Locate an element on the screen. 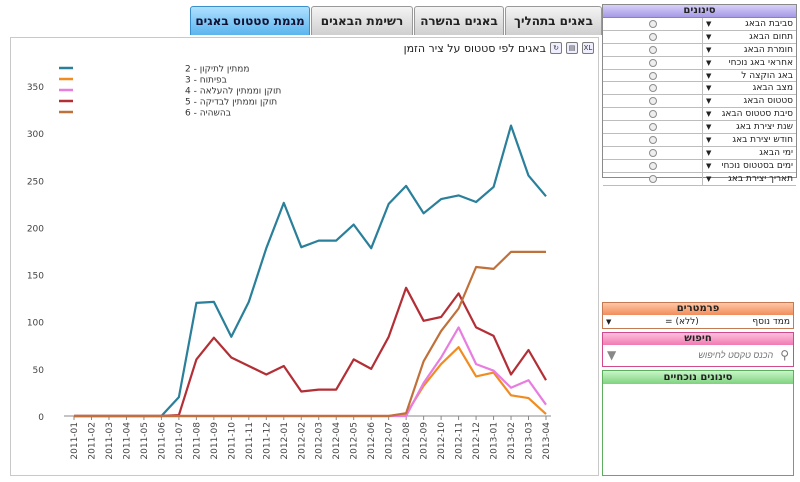 Image resolution: width=800 pixels, height=482 pixels. filter-label: ימי הבאג is located at coordinates (776, 152).